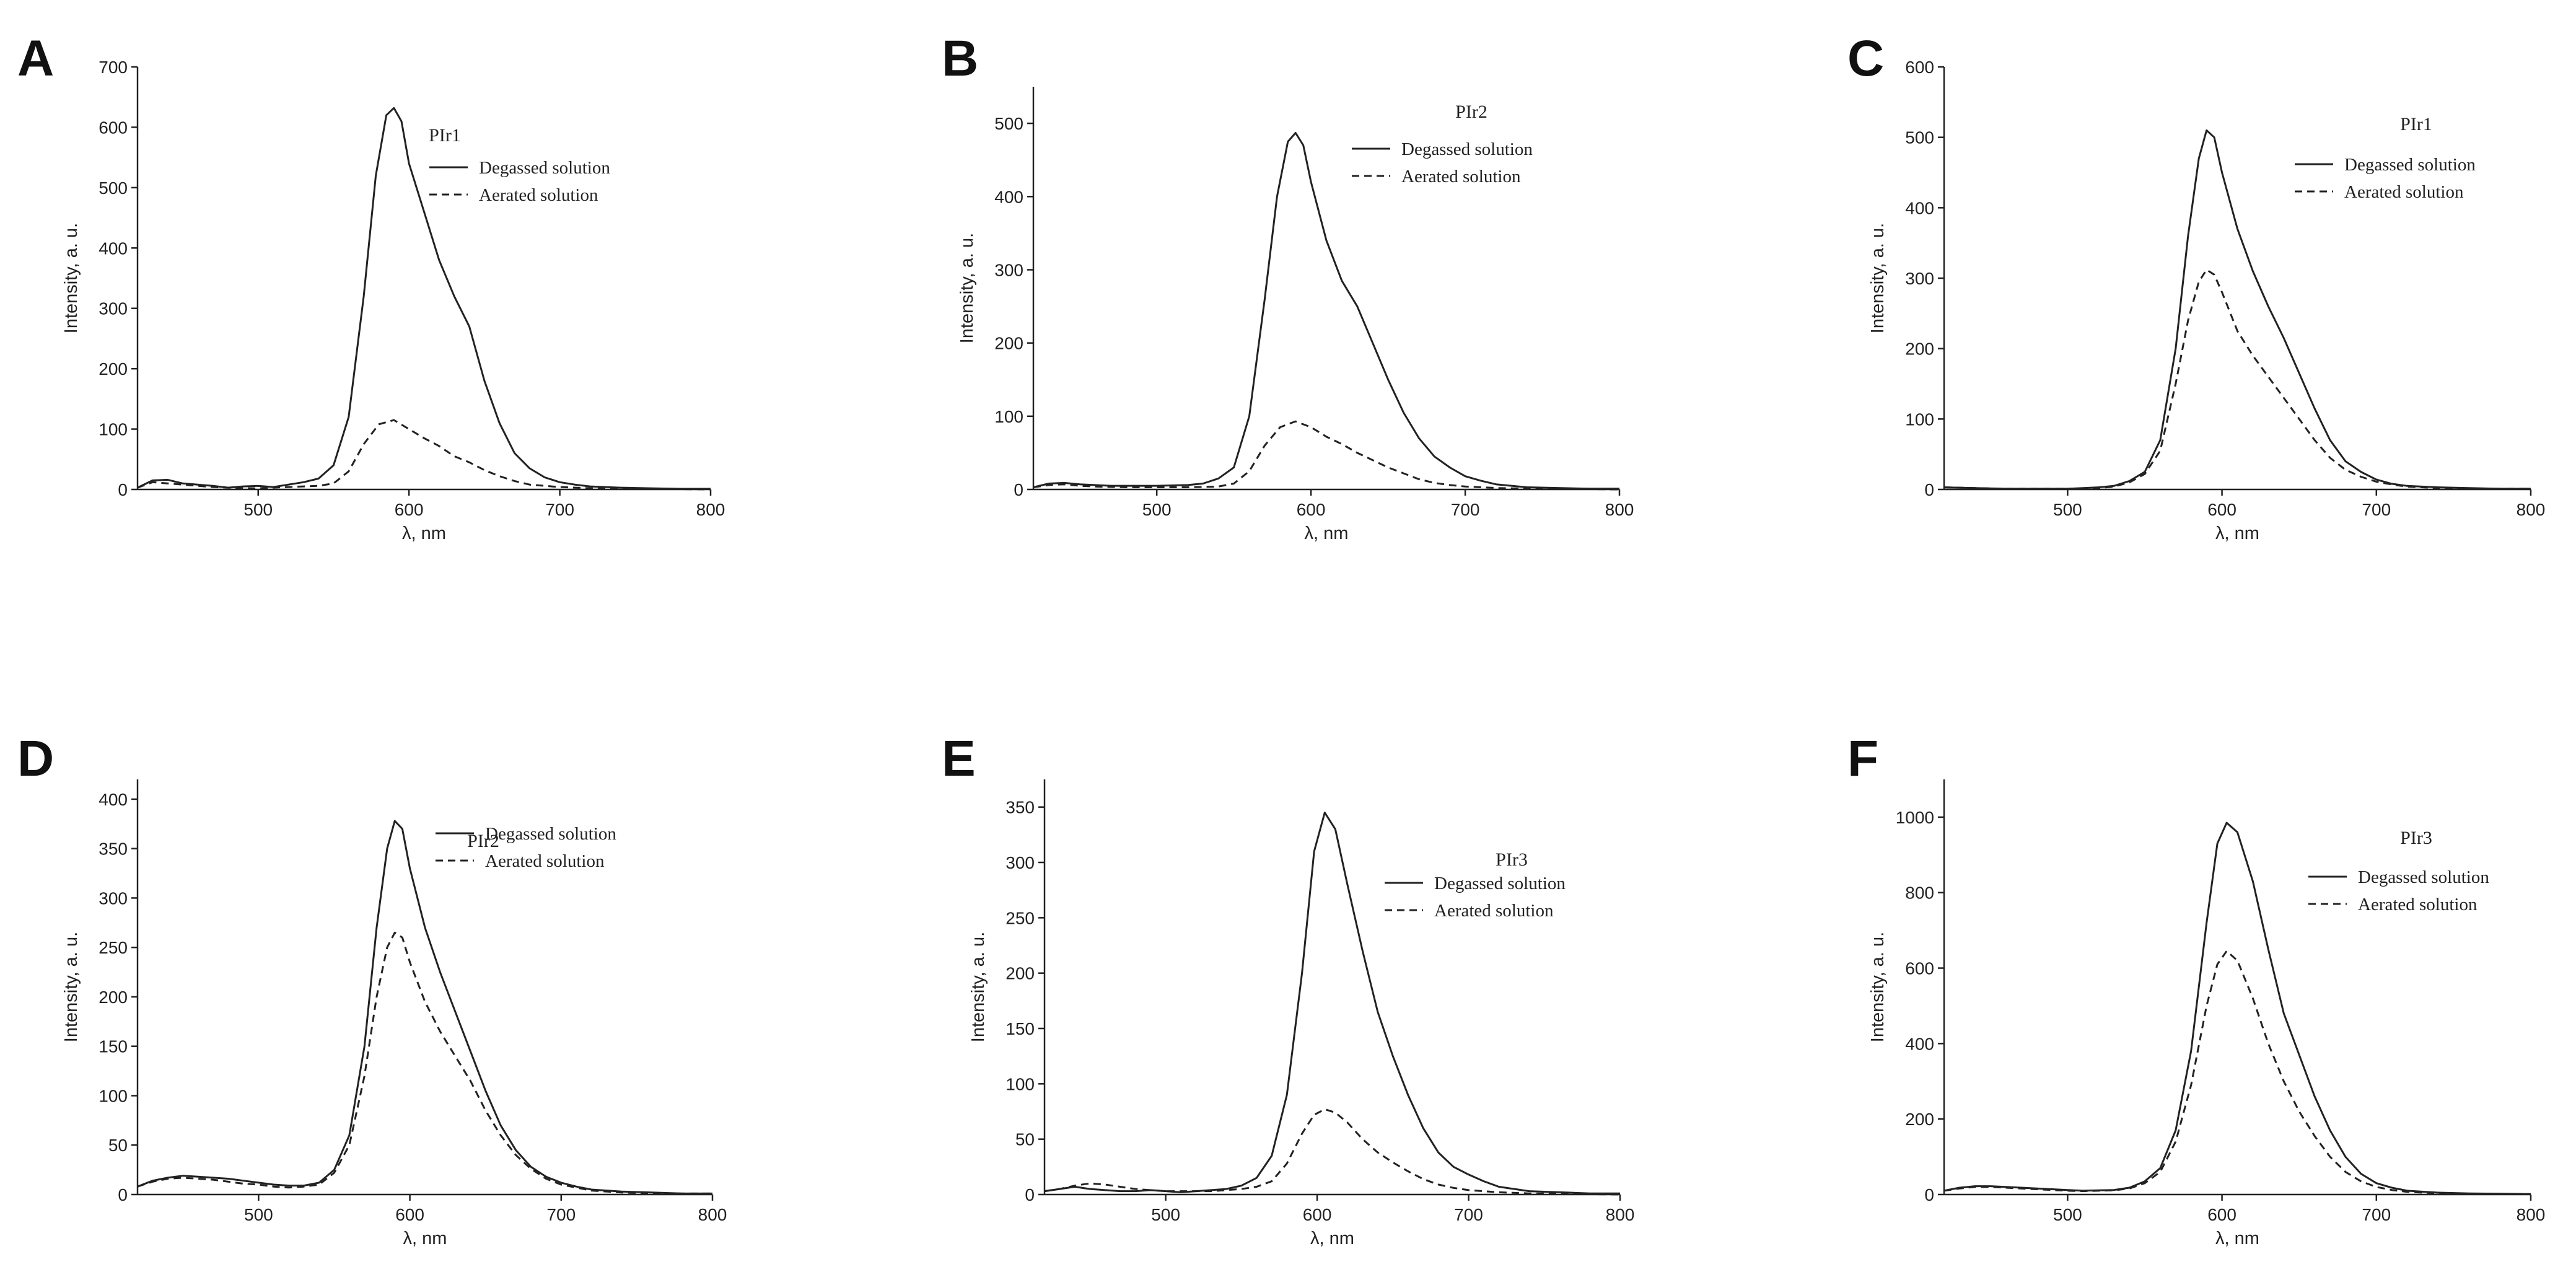 This screenshot has height=1267, width=2576. What do you see at coordinates (959, 758) in the screenshot?
I see `panel-label: E` at bounding box center [959, 758].